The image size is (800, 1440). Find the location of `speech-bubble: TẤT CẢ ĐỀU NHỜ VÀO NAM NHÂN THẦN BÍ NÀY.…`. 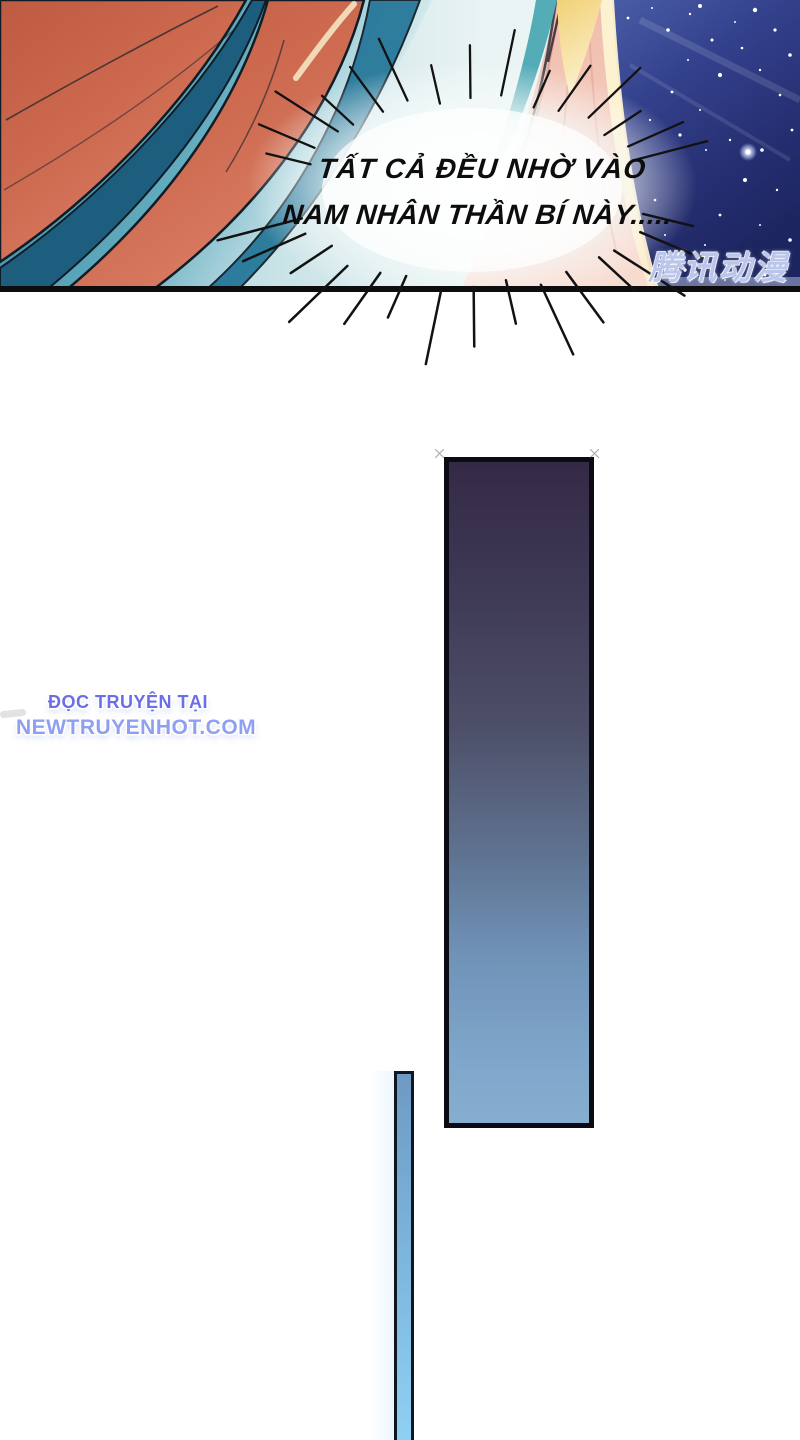

speech-bubble: TẤT CẢ ĐỀU NHỜ VÀO NAM NHÂN THẦN BÍ NÀY.… is located at coordinates (480, 192).